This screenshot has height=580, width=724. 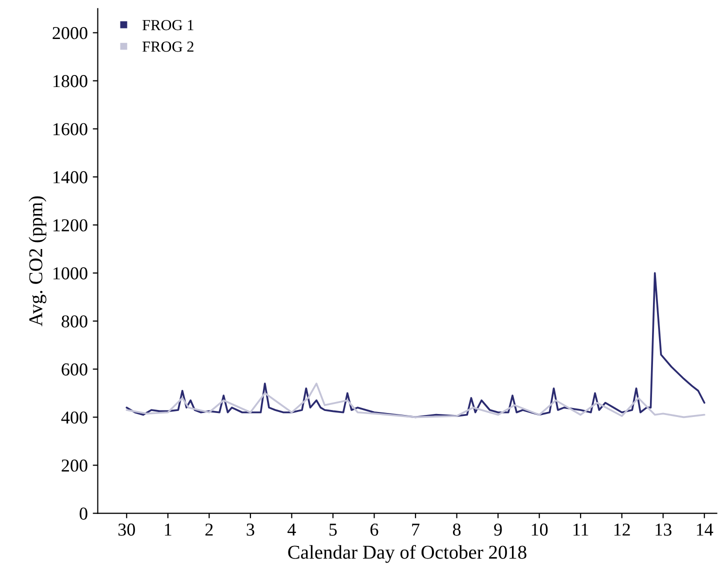 I want to click on y-tick-label: 1000, so click(x=70, y=273).